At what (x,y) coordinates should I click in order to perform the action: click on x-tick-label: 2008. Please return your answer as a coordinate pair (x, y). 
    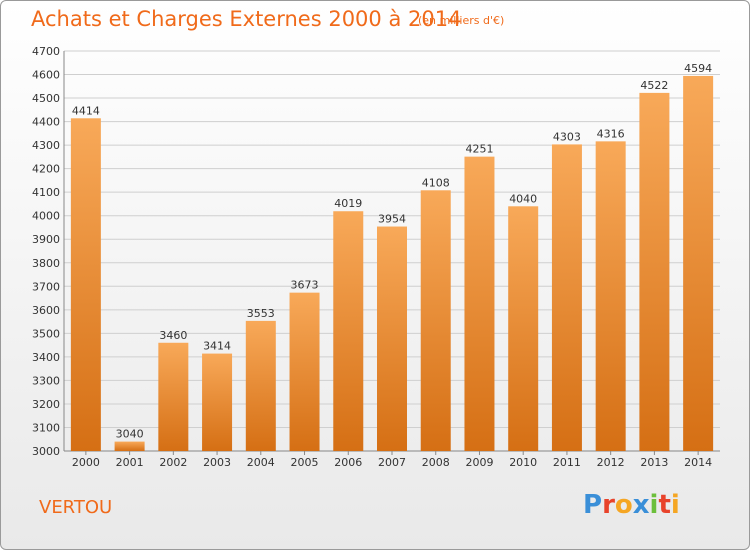
    Looking at the image, I should click on (436, 462).